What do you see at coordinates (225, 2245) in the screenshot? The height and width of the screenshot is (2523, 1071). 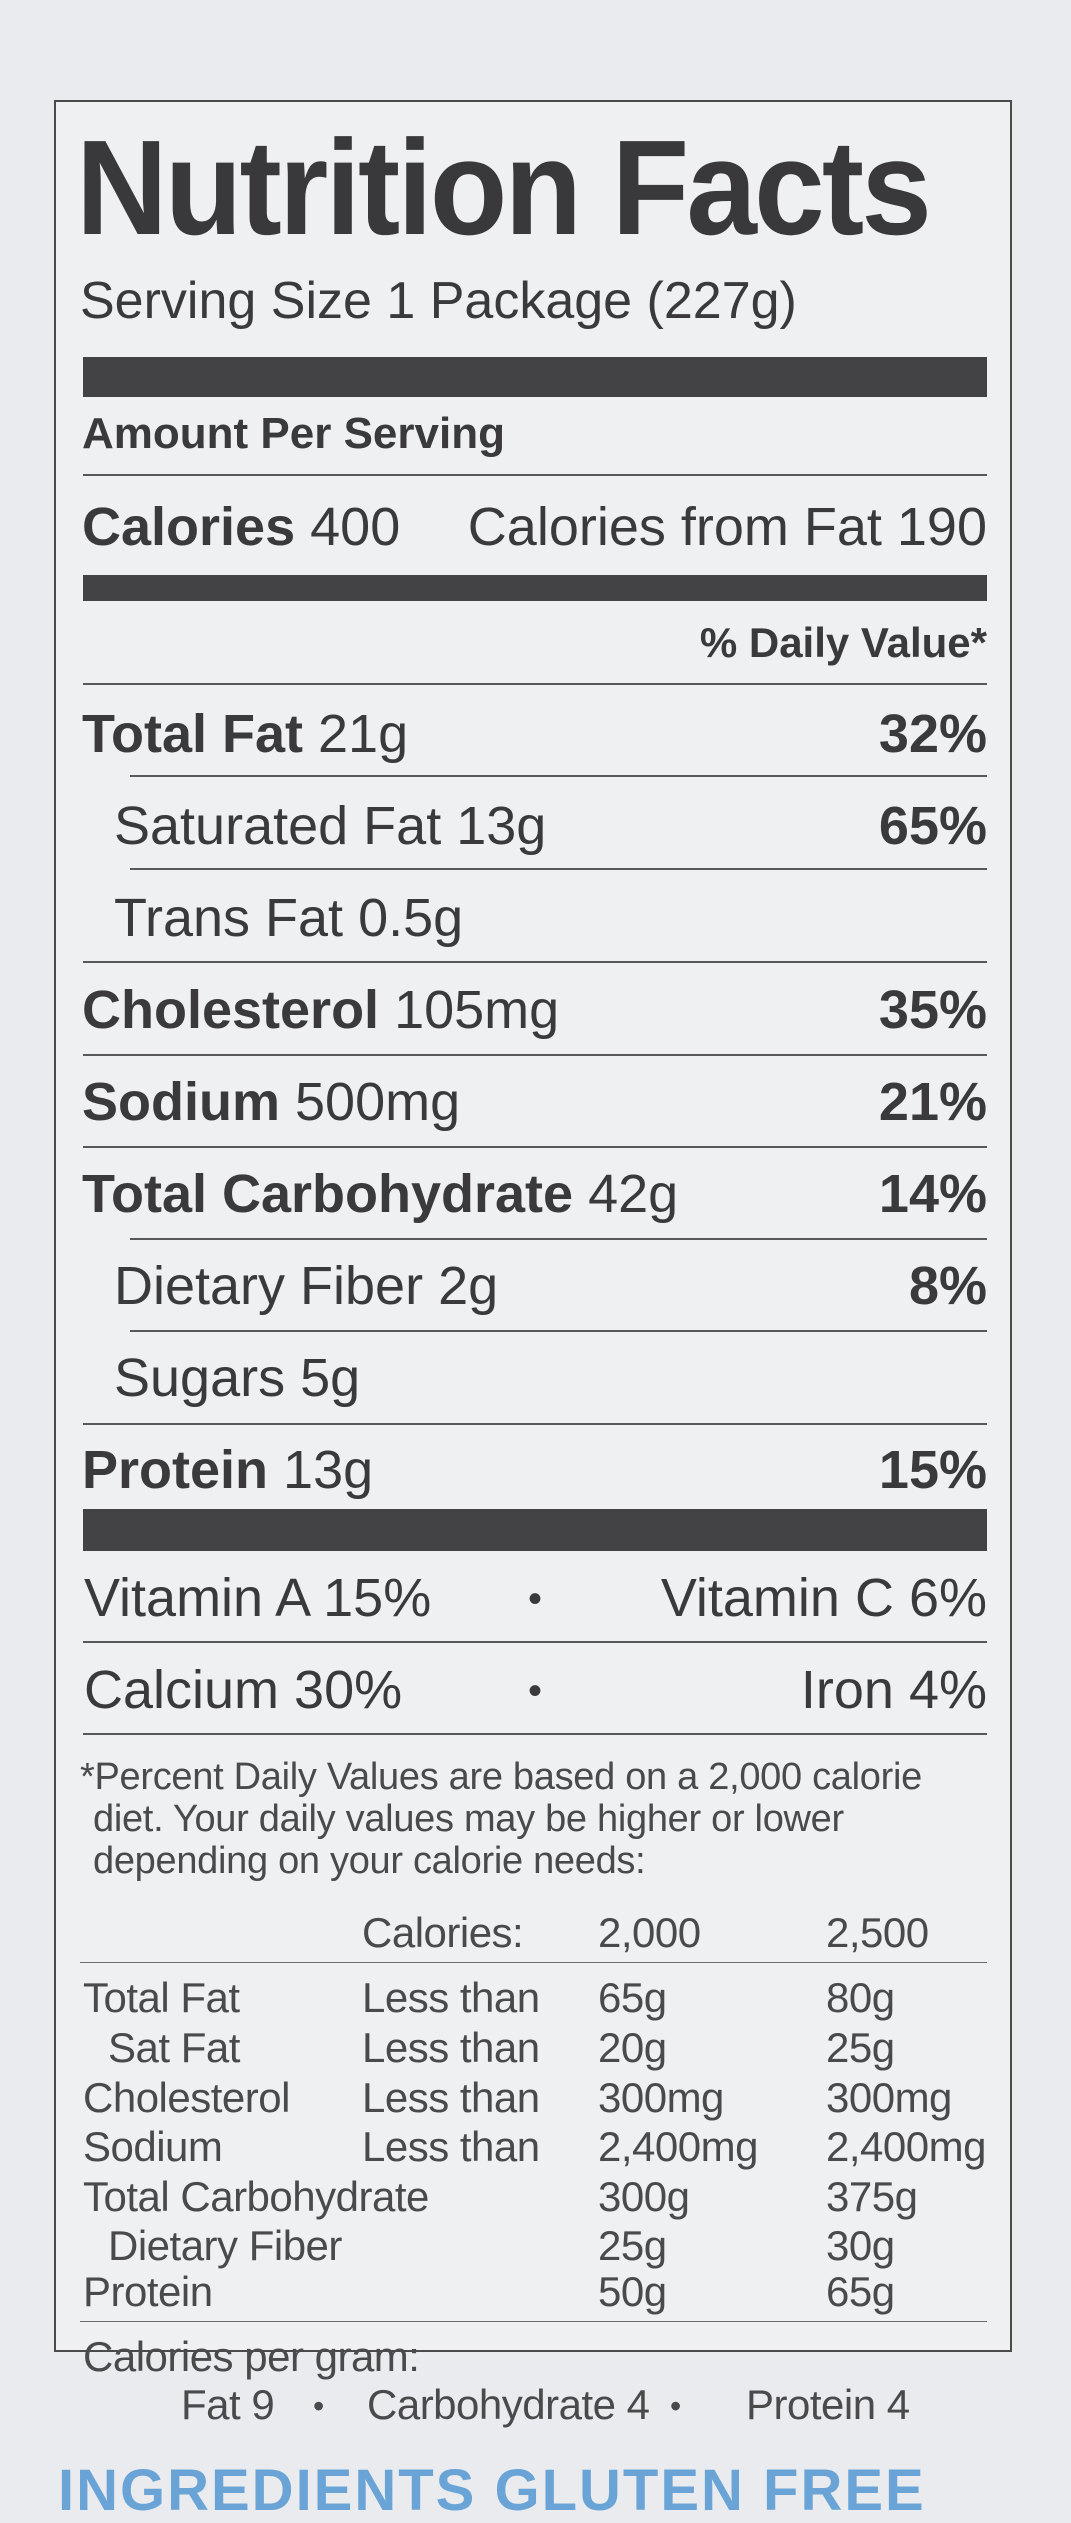 I see `ref-nutrient: Dietary Fiber` at bounding box center [225, 2245].